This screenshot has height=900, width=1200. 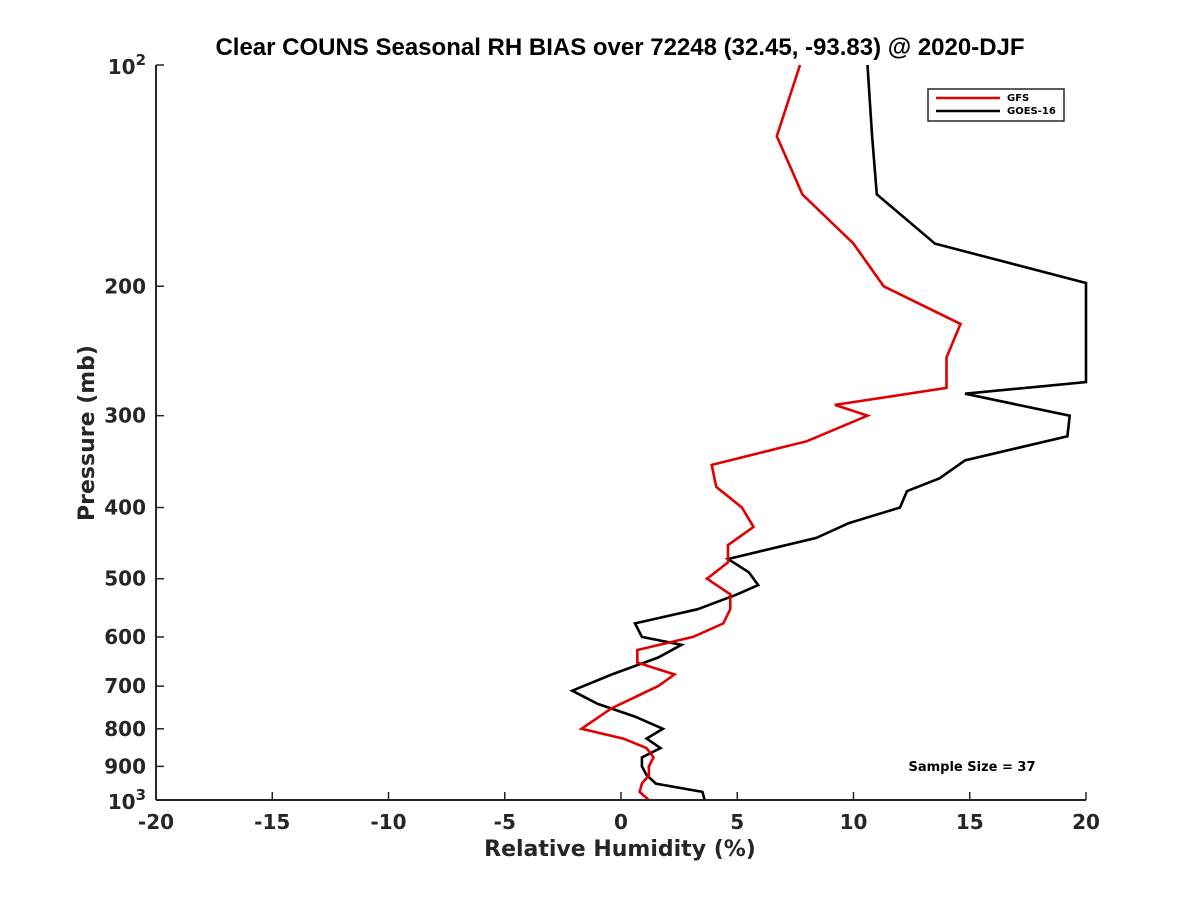 I want to click on x-tick-label: 10, so click(x=854, y=822).